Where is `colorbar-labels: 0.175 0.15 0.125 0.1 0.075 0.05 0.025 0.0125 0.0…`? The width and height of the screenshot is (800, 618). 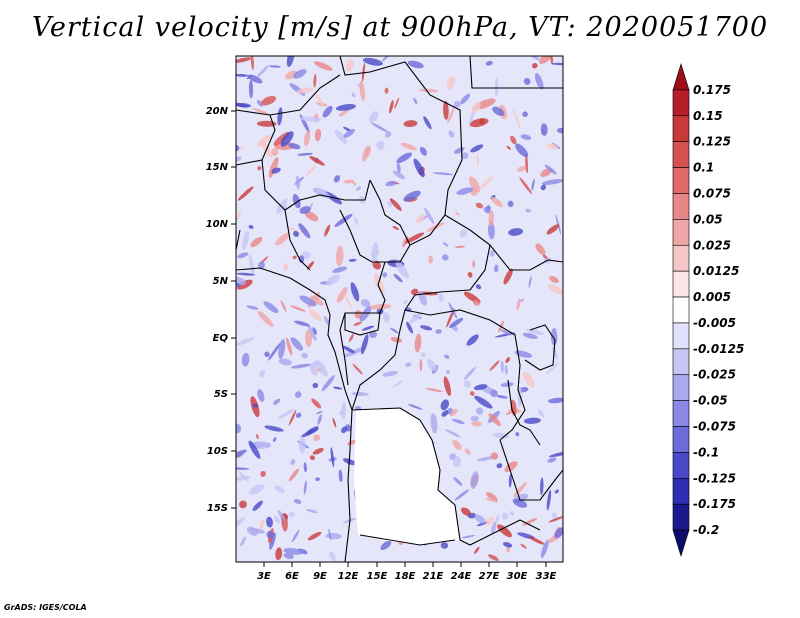
colorbar-labels: 0.175 0.15 0.125 0.1 0.075 0.05 0.025 0.0125 0.0… is located at coordinates (718, 310).